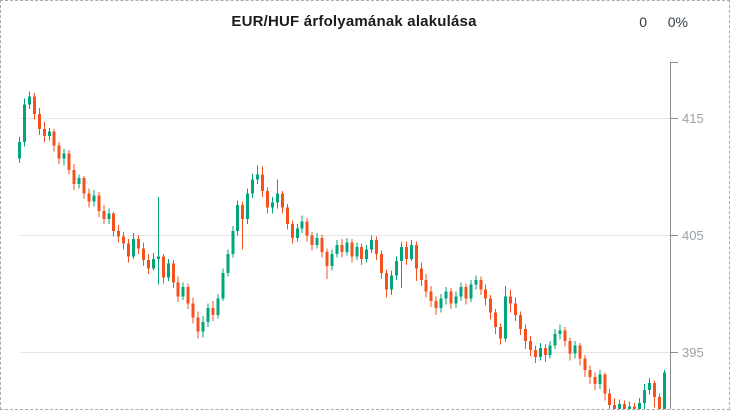  I want to click on widget-header: EUR/HUF árfolyamának alakulása 0 0%, so click(365, 22).